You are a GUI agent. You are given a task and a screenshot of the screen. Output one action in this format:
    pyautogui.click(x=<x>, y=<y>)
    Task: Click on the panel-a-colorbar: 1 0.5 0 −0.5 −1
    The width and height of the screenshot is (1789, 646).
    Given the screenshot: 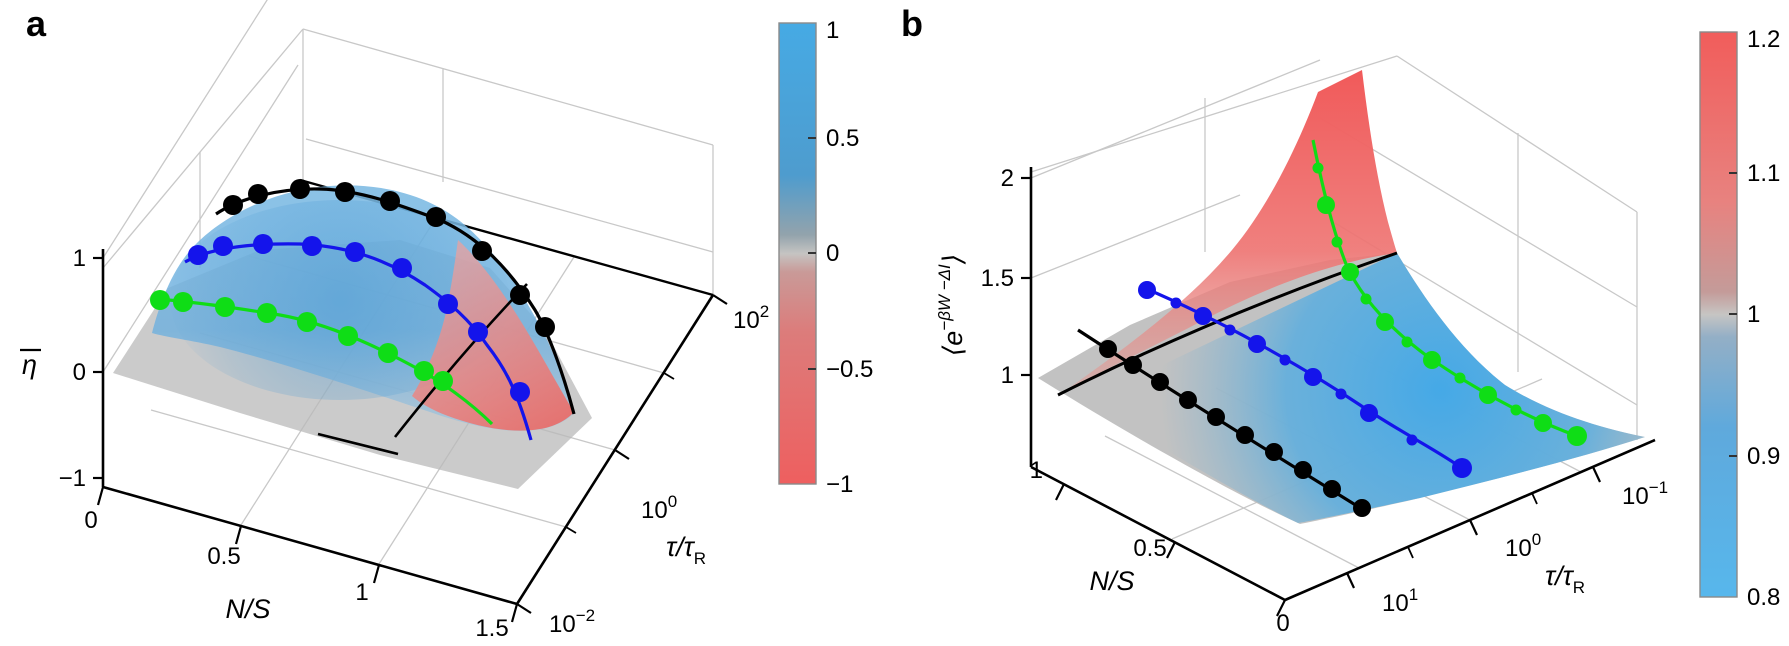 What is the action you would take?
    pyautogui.click(x=825, y=257)
    